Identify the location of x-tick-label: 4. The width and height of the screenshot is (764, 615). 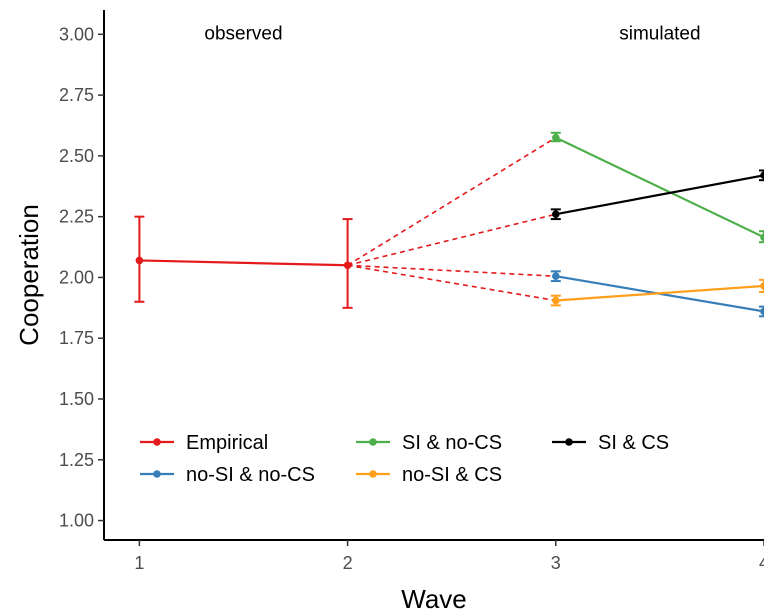
(761, 563).